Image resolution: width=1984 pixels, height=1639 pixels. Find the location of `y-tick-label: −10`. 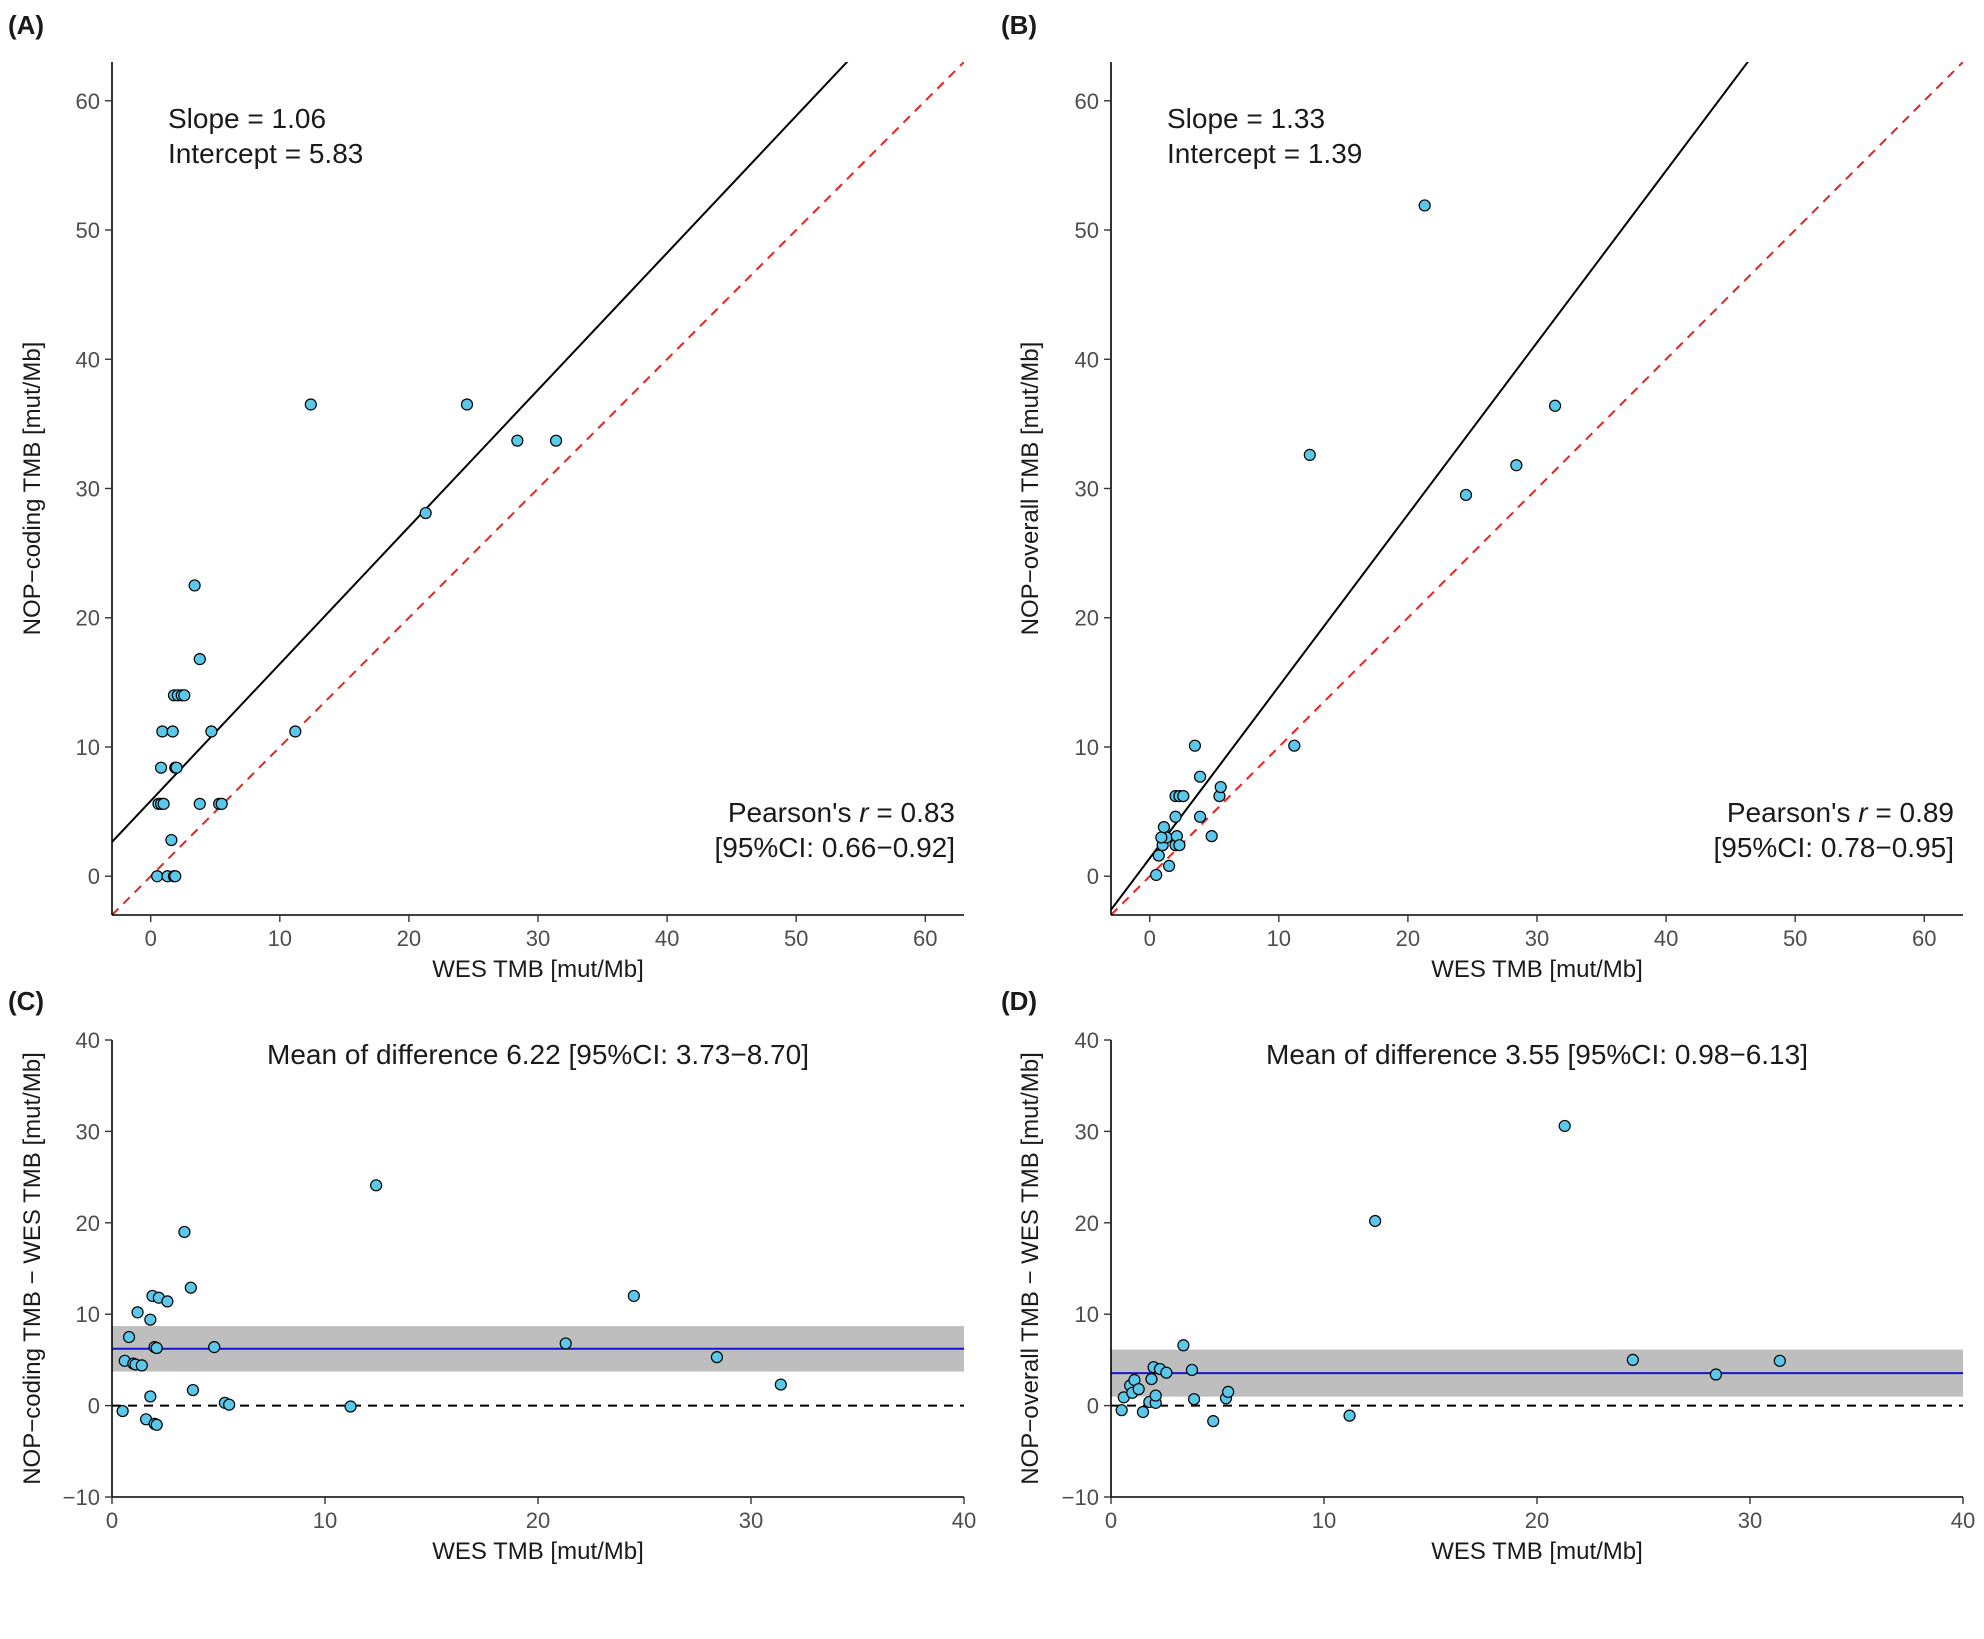

y-tick-label: −10 is located at coordinates (1080, 1497).